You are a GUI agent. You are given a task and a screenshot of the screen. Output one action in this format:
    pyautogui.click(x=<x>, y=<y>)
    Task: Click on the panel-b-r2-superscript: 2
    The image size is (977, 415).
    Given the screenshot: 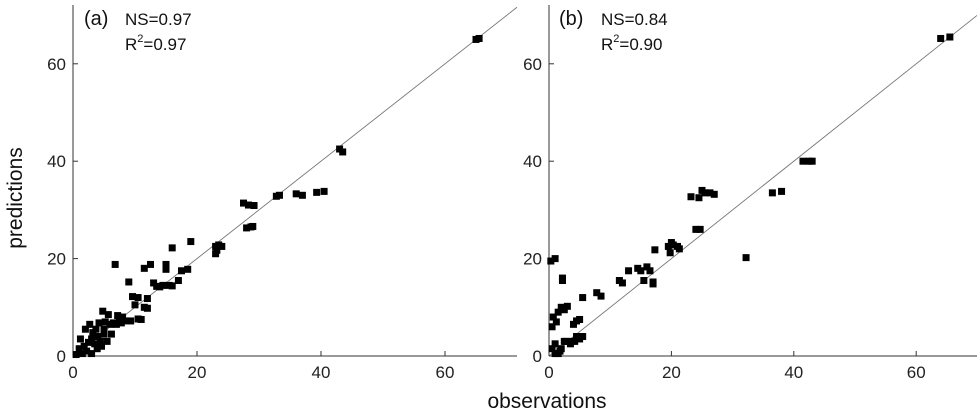 What is the action you would take?
    pyautogui.click(x=616, y=39)
    